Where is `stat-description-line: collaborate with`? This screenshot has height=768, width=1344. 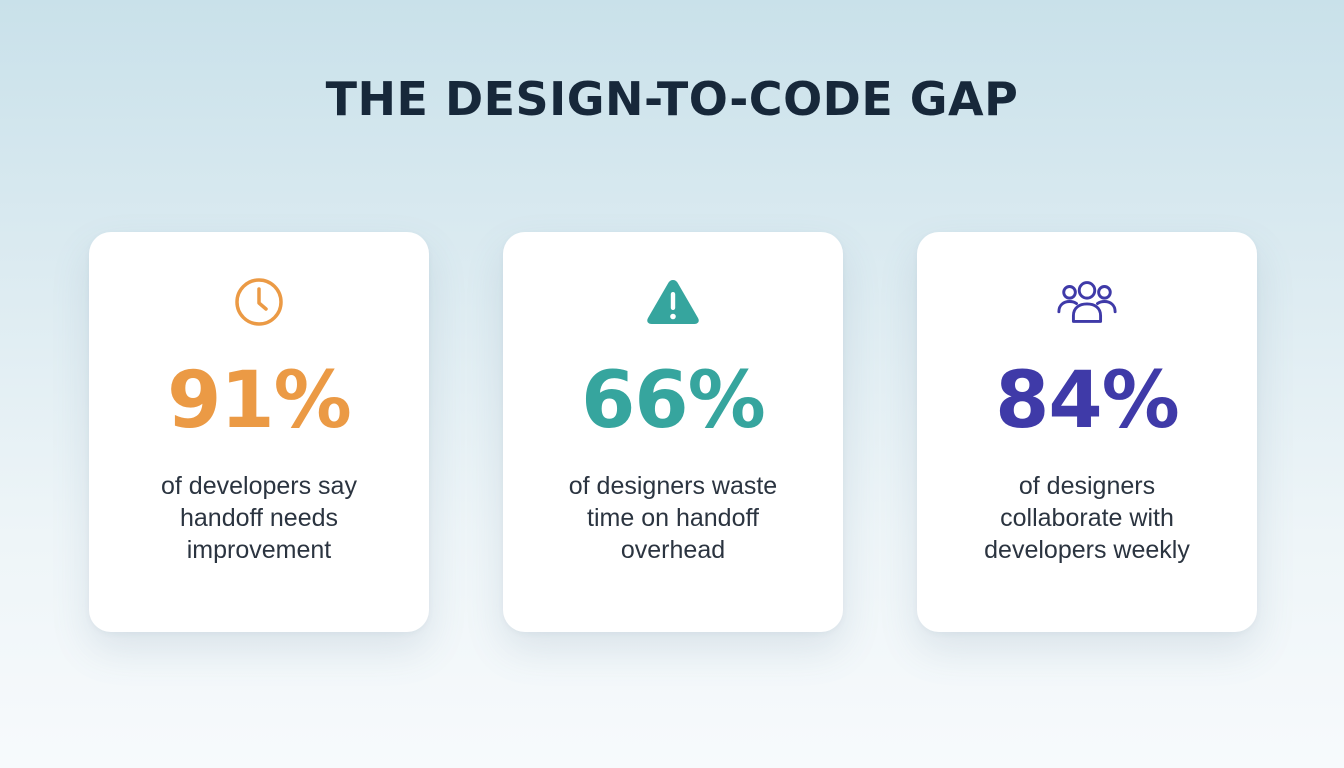
stat-description-line: collaborate with is located at coordinates (1087, 518).